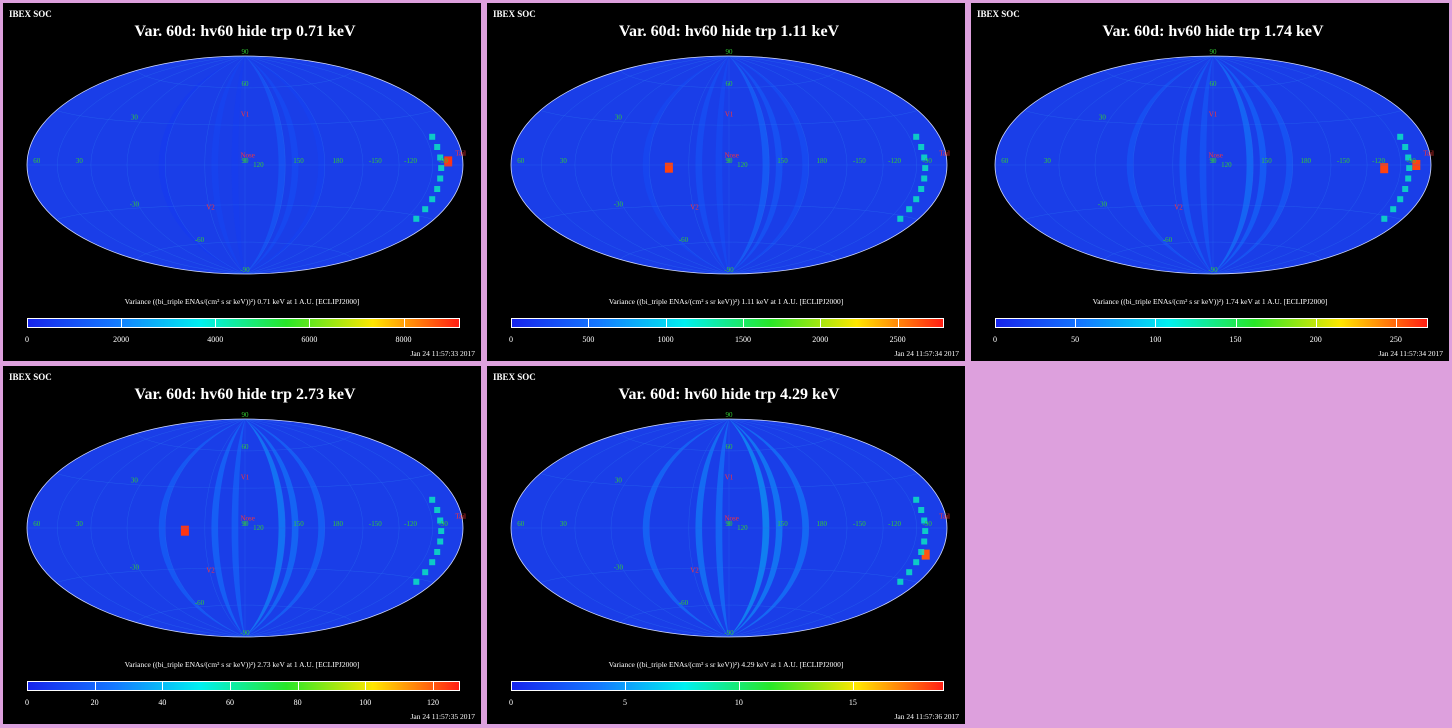 The height and width of the screenshot is (728, 1452). Describe the element at coordinates (215, 339) in the screenshot. I see `colorbar-tick-label: 4000` at that location.